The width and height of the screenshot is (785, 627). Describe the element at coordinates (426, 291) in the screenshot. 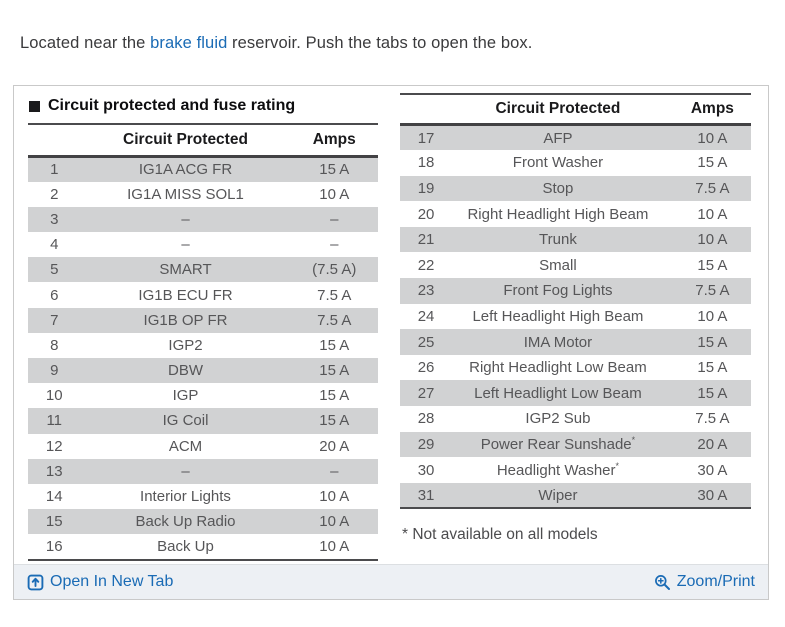

I see `cell-num: 23` at that location.